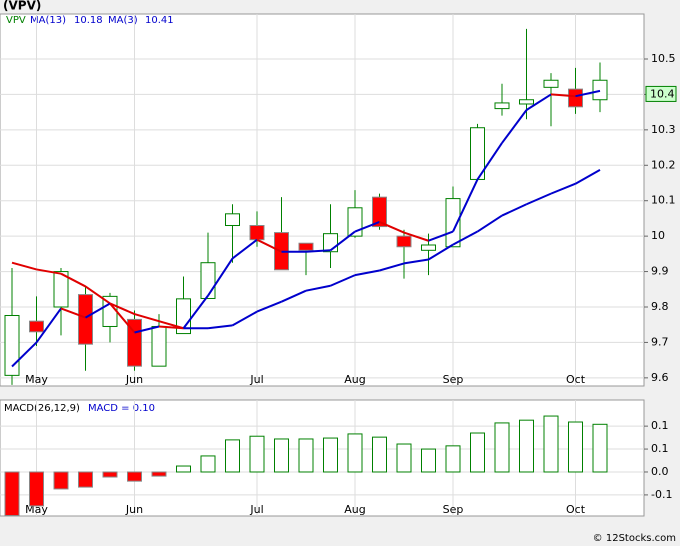  I want to click on y-tick-label: 10.5, so click(663, 58).